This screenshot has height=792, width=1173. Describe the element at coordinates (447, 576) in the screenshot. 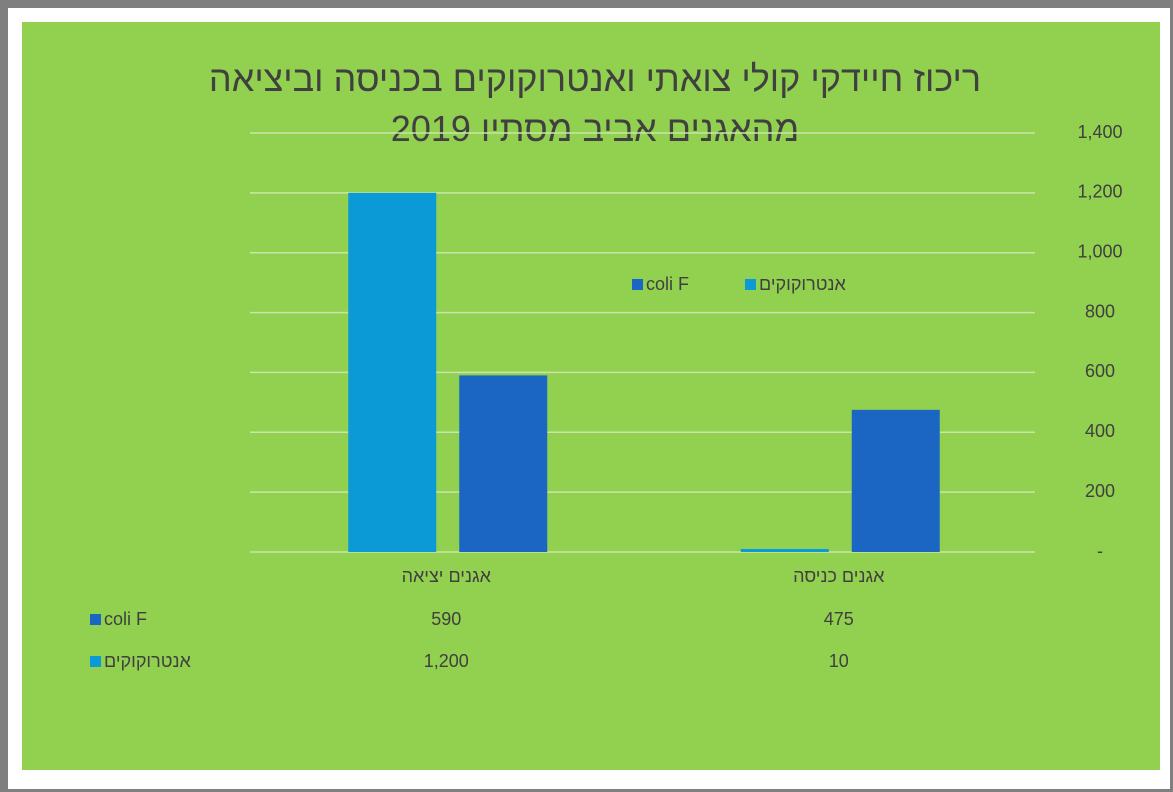

I see `x-tick-label: אגנים יציאה` at that location.